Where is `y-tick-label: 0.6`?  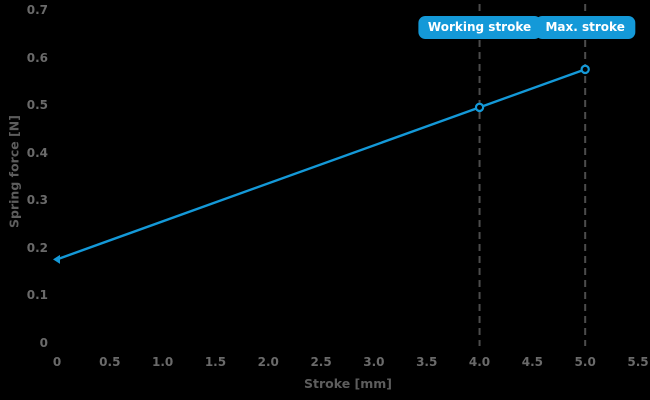
y-tick-label: 0.6 is located at coordinates (37, 57).